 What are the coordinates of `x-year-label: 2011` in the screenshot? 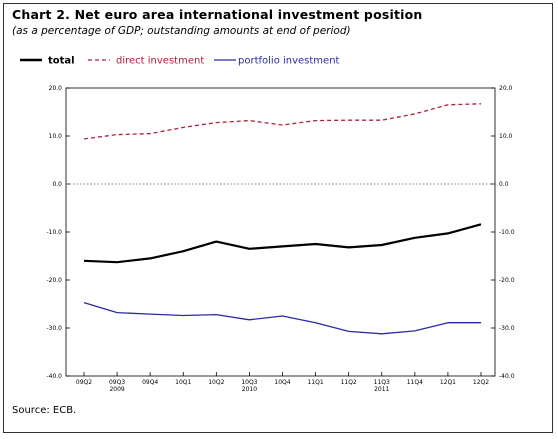 It's located at (381, 389).